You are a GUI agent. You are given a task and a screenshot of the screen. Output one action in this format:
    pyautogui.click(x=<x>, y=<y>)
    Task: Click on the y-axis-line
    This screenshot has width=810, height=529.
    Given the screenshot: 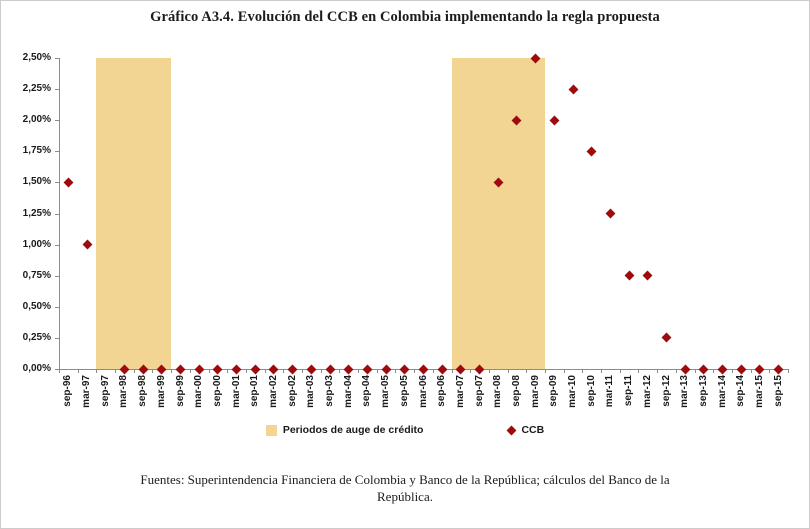 What is the action you would take?
    pyautogui.click(x=59, y=214)
    